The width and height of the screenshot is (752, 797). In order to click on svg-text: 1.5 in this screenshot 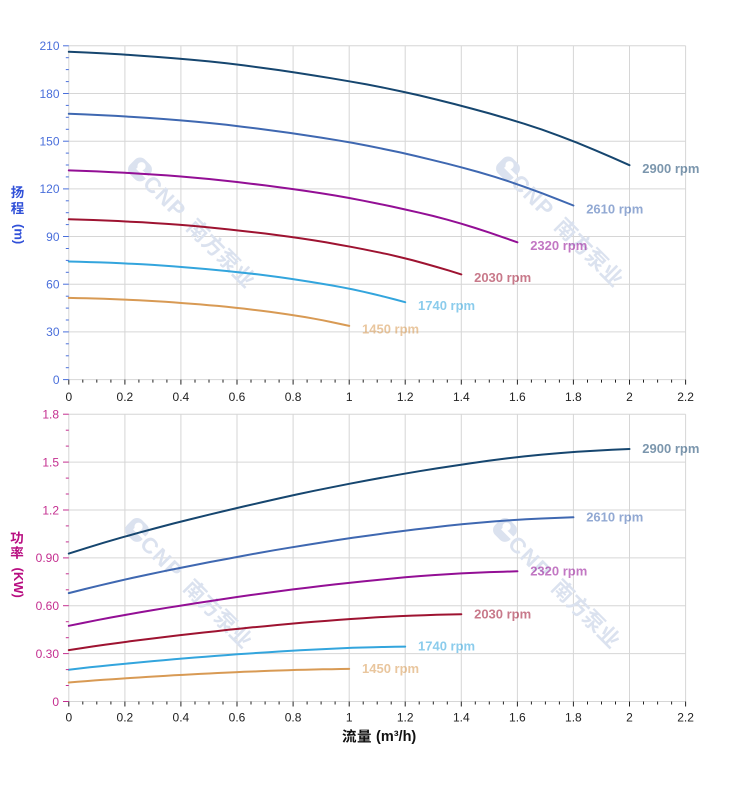, I will do `click(50, 462)`.